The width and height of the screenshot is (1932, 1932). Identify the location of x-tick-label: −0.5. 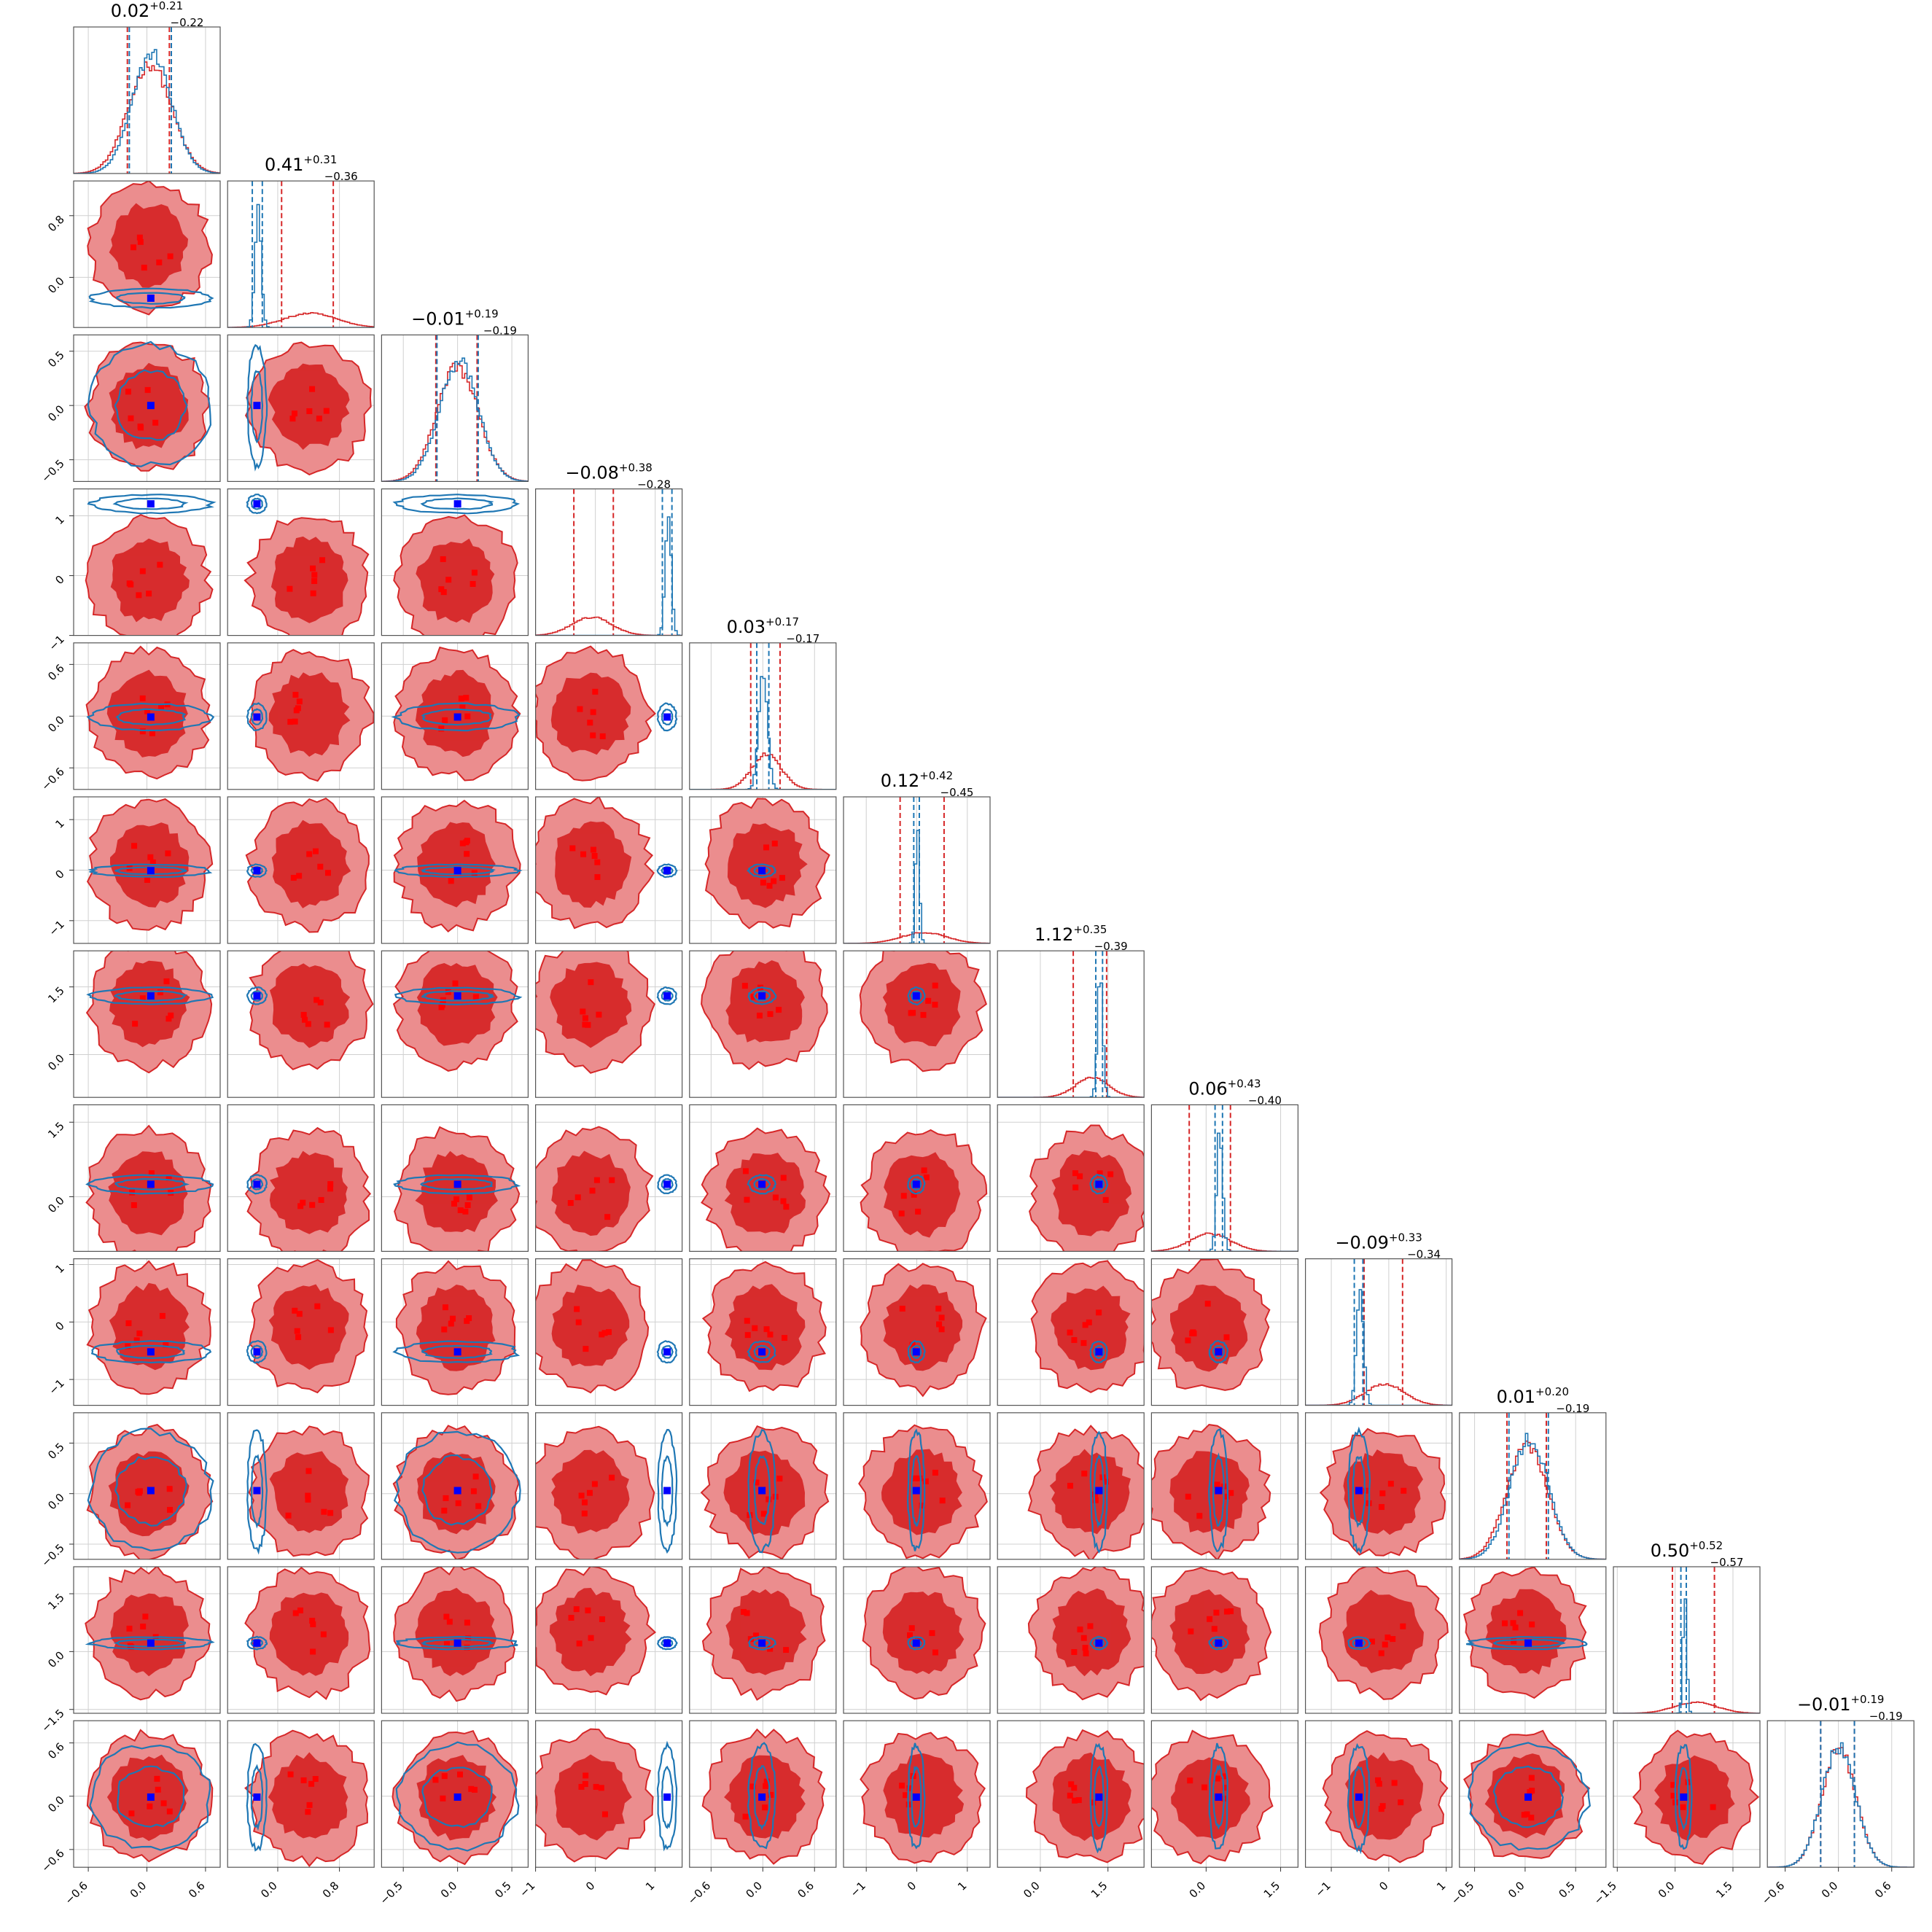
(391, 1892).